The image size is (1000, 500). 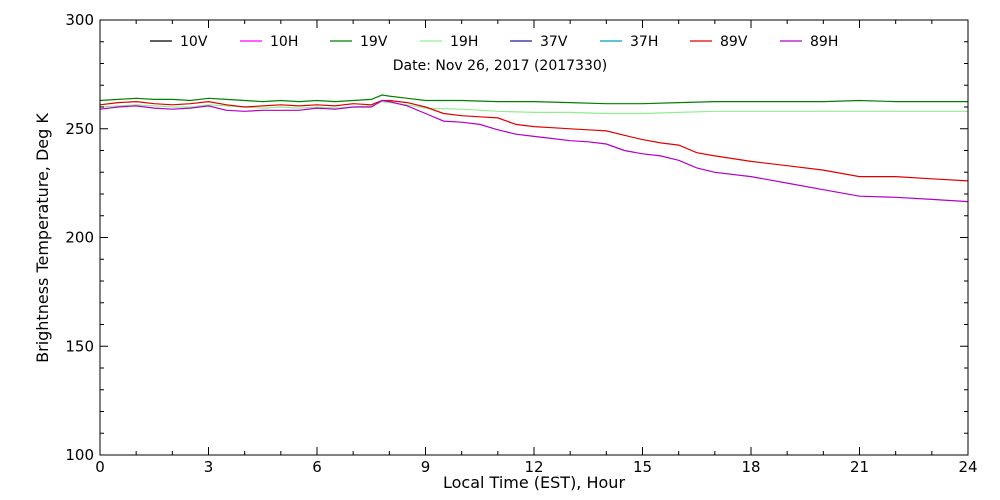 I want to click on y-tick-label: 200, so click(x=79, y=238).